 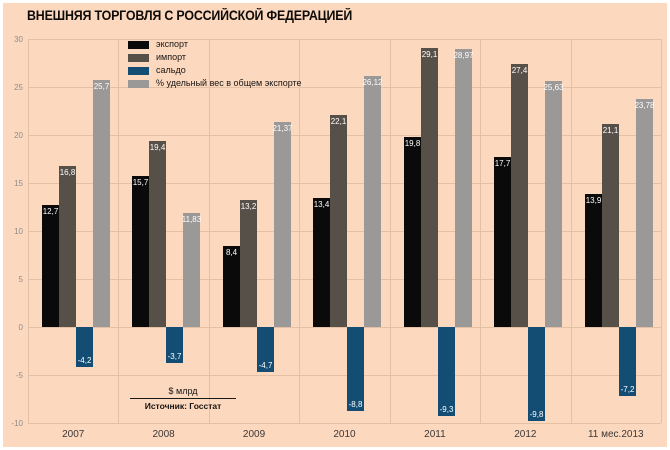 I want to click on legend-swatch-saldo, so click(x=138, y=70).